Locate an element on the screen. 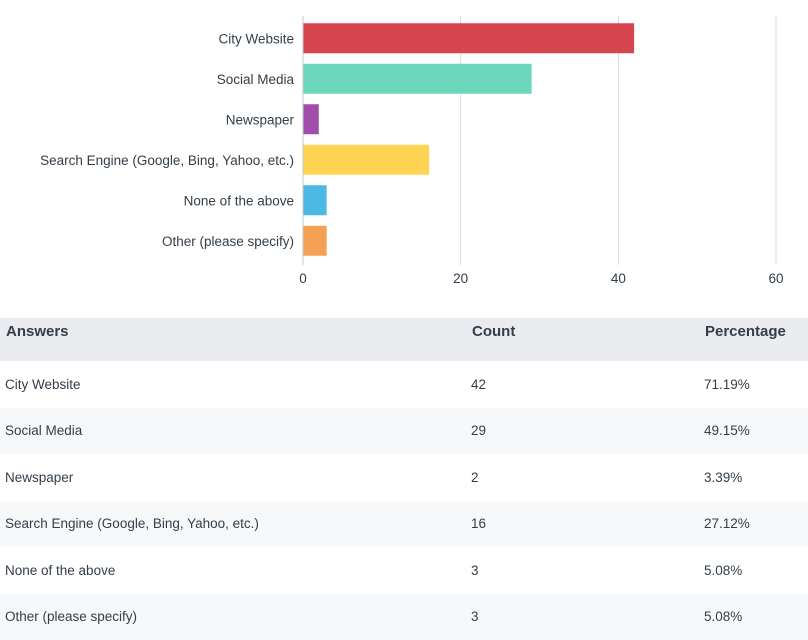  table-row: Other (please specify) 3 5.08% is located at coordinates (404, 617).